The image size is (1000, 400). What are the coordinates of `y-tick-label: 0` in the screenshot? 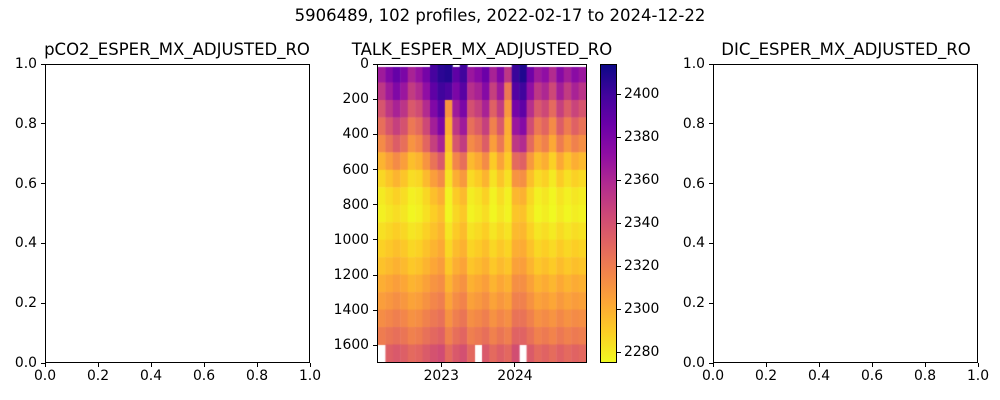 It's located at (364, 64).